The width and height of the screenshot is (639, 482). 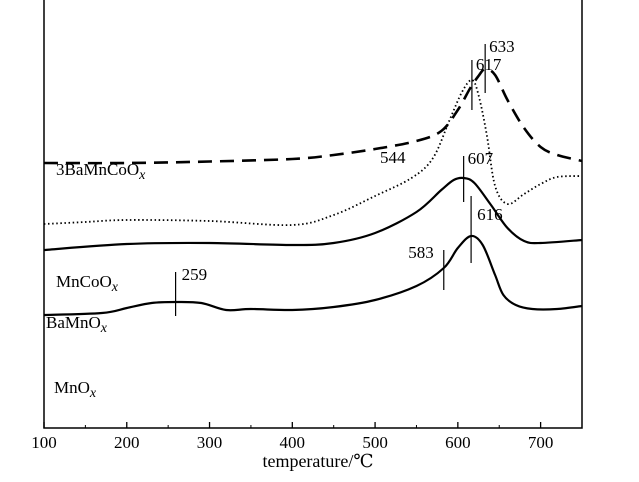 What do you see at coordinates (375, 442) in the screenshot?
I see `x-tick-label-500: 500` at bounding box center [375, 442].